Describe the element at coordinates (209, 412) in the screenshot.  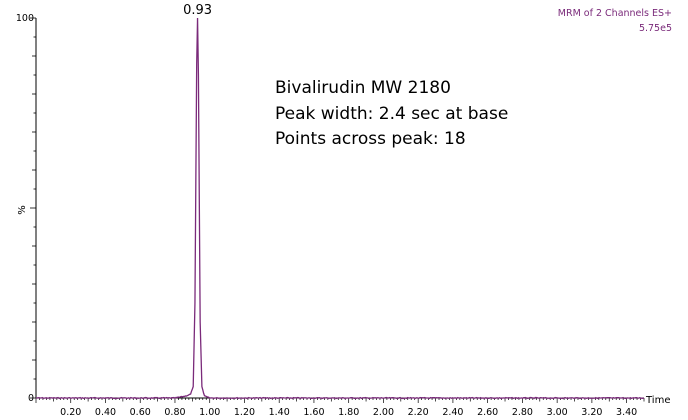
I see `x-tick-label: 1.00` at that location.